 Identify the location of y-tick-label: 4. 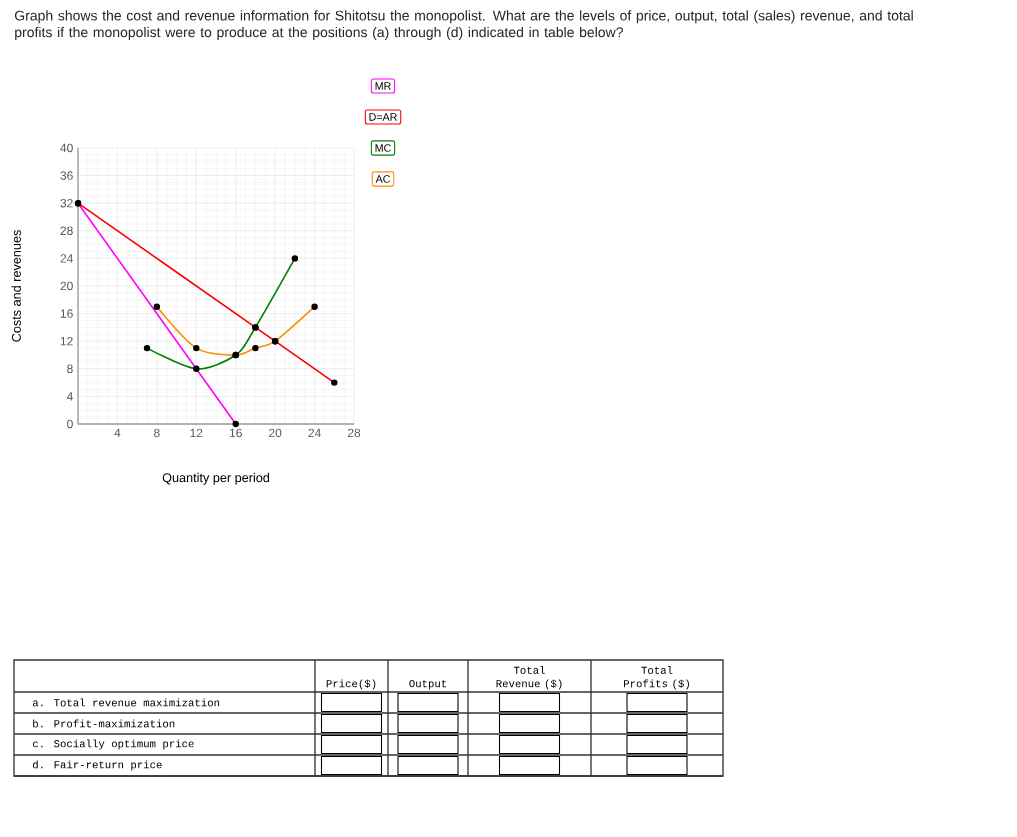
(69, 396).